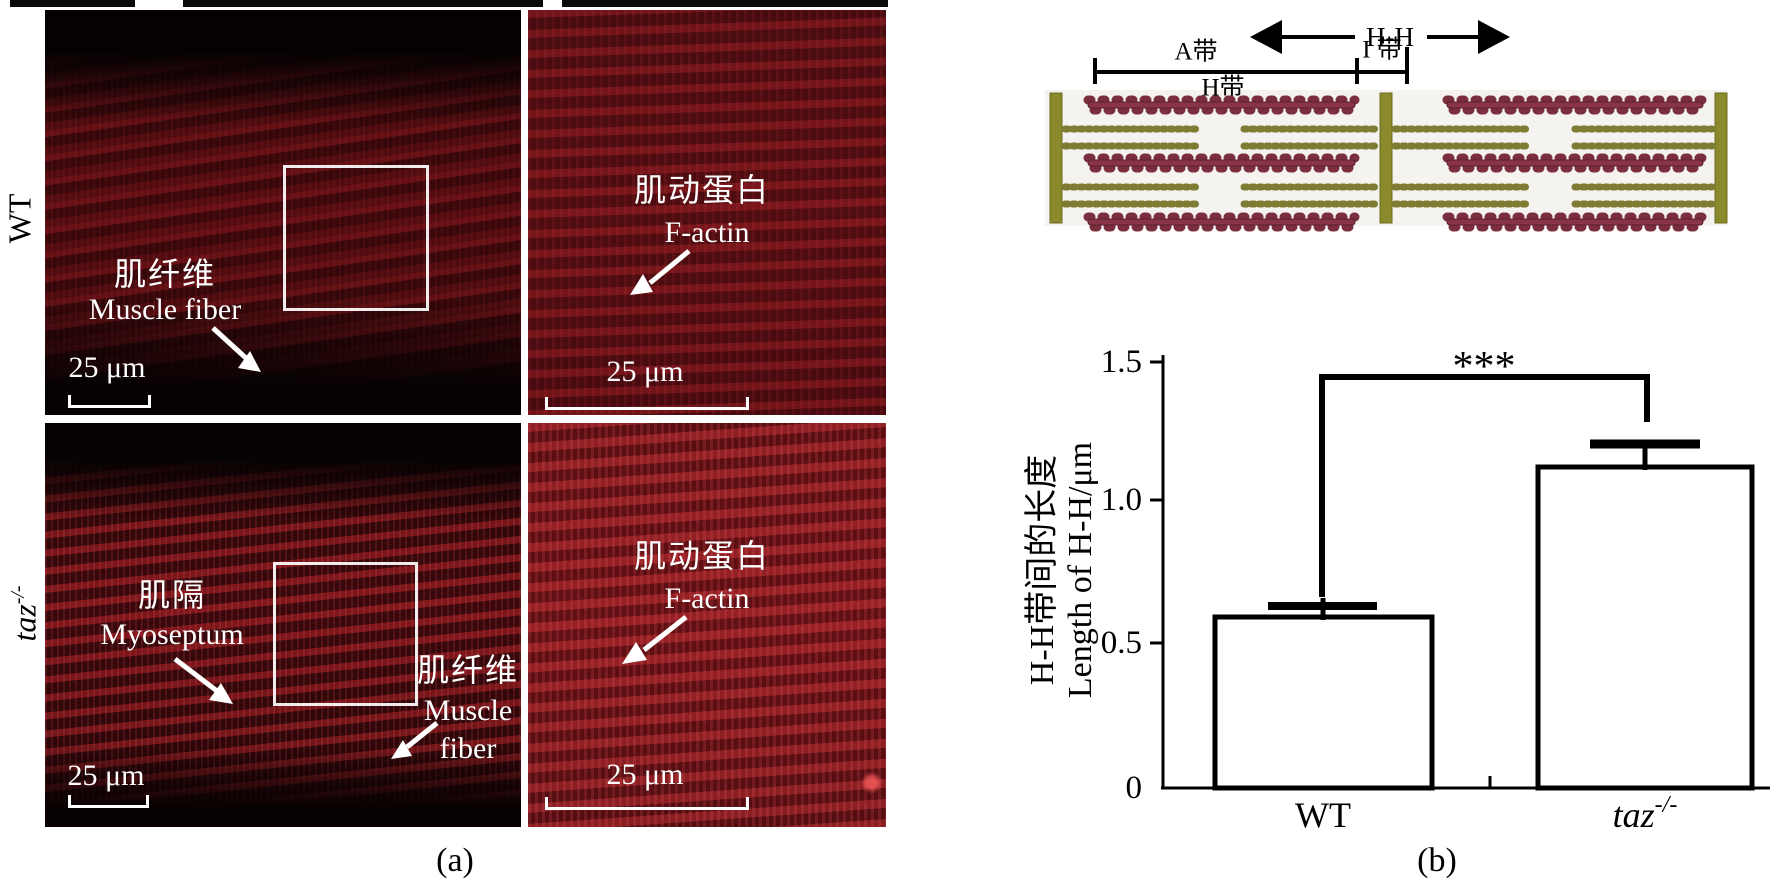 This screenshot has height=883, width=1773. Describe the element at coordinates (17, 595) in the screenshot. I see `row-label-taz-sup: -/-` at that location.